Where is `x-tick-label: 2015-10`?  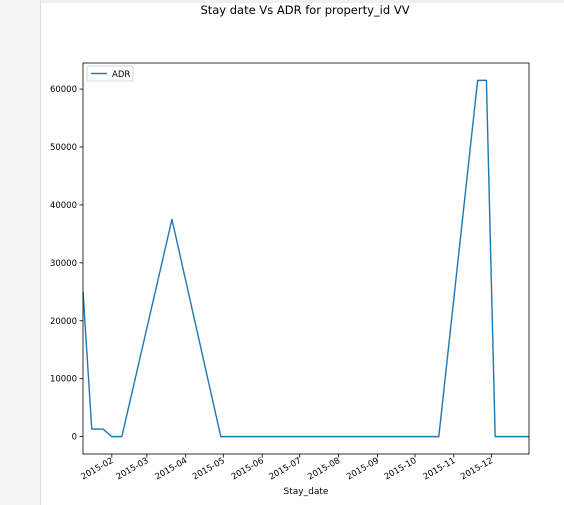 x-tick-label: 2015-10 is located at coordinates (401, 469).